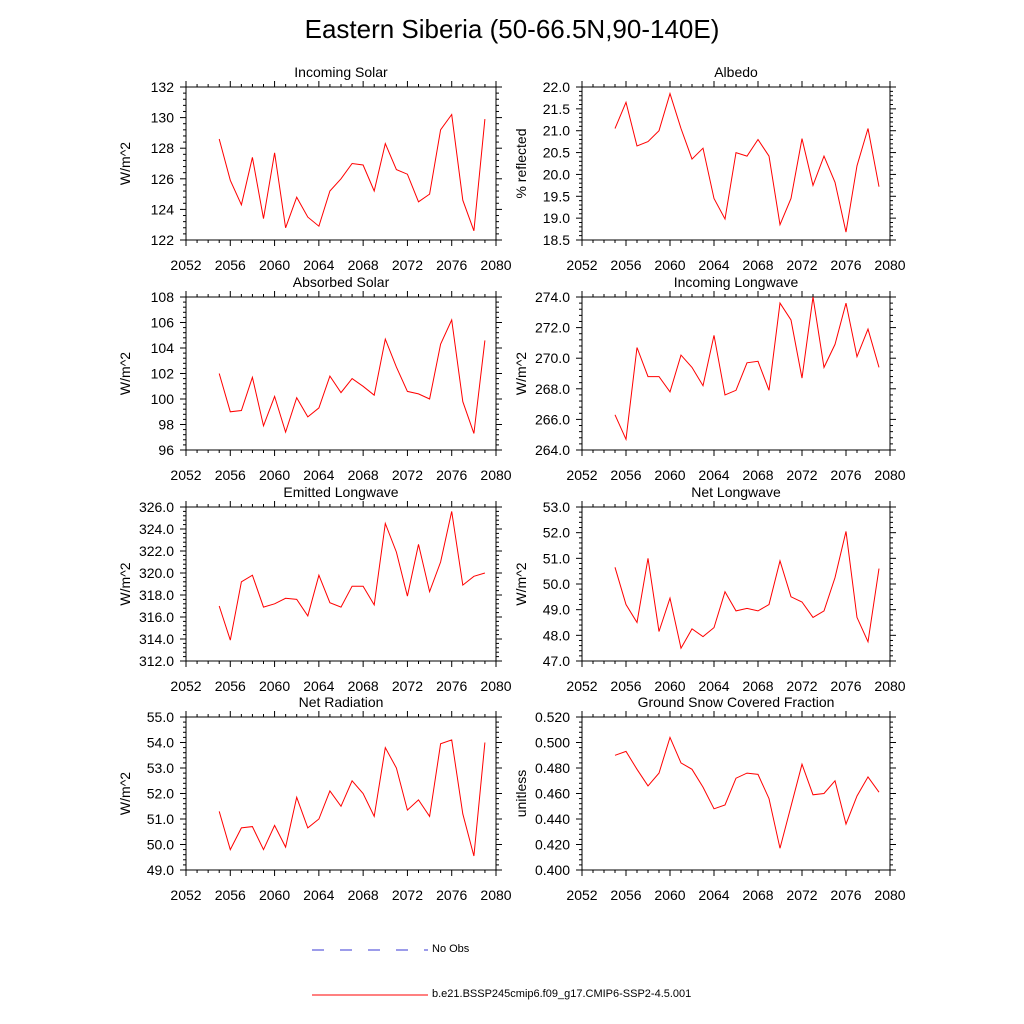  Describe the element at coordinates (552, 819) in the screenshot. I see `y-tick-label: 0.440` at that location.